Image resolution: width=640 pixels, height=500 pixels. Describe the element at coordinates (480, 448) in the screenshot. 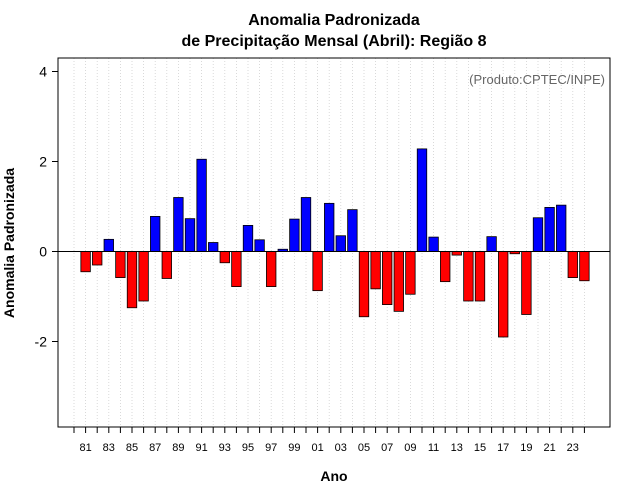

I see `x-tick-label: 15` at that location.